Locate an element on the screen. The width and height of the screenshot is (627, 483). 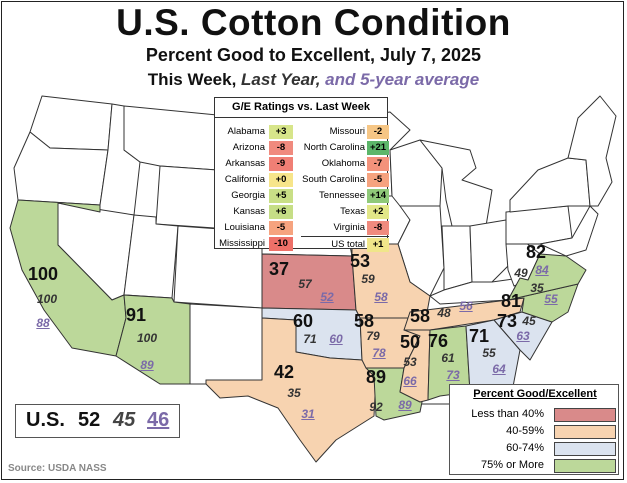
north-carolina-this-week-value: 81 is located at coordinates (511, 301).